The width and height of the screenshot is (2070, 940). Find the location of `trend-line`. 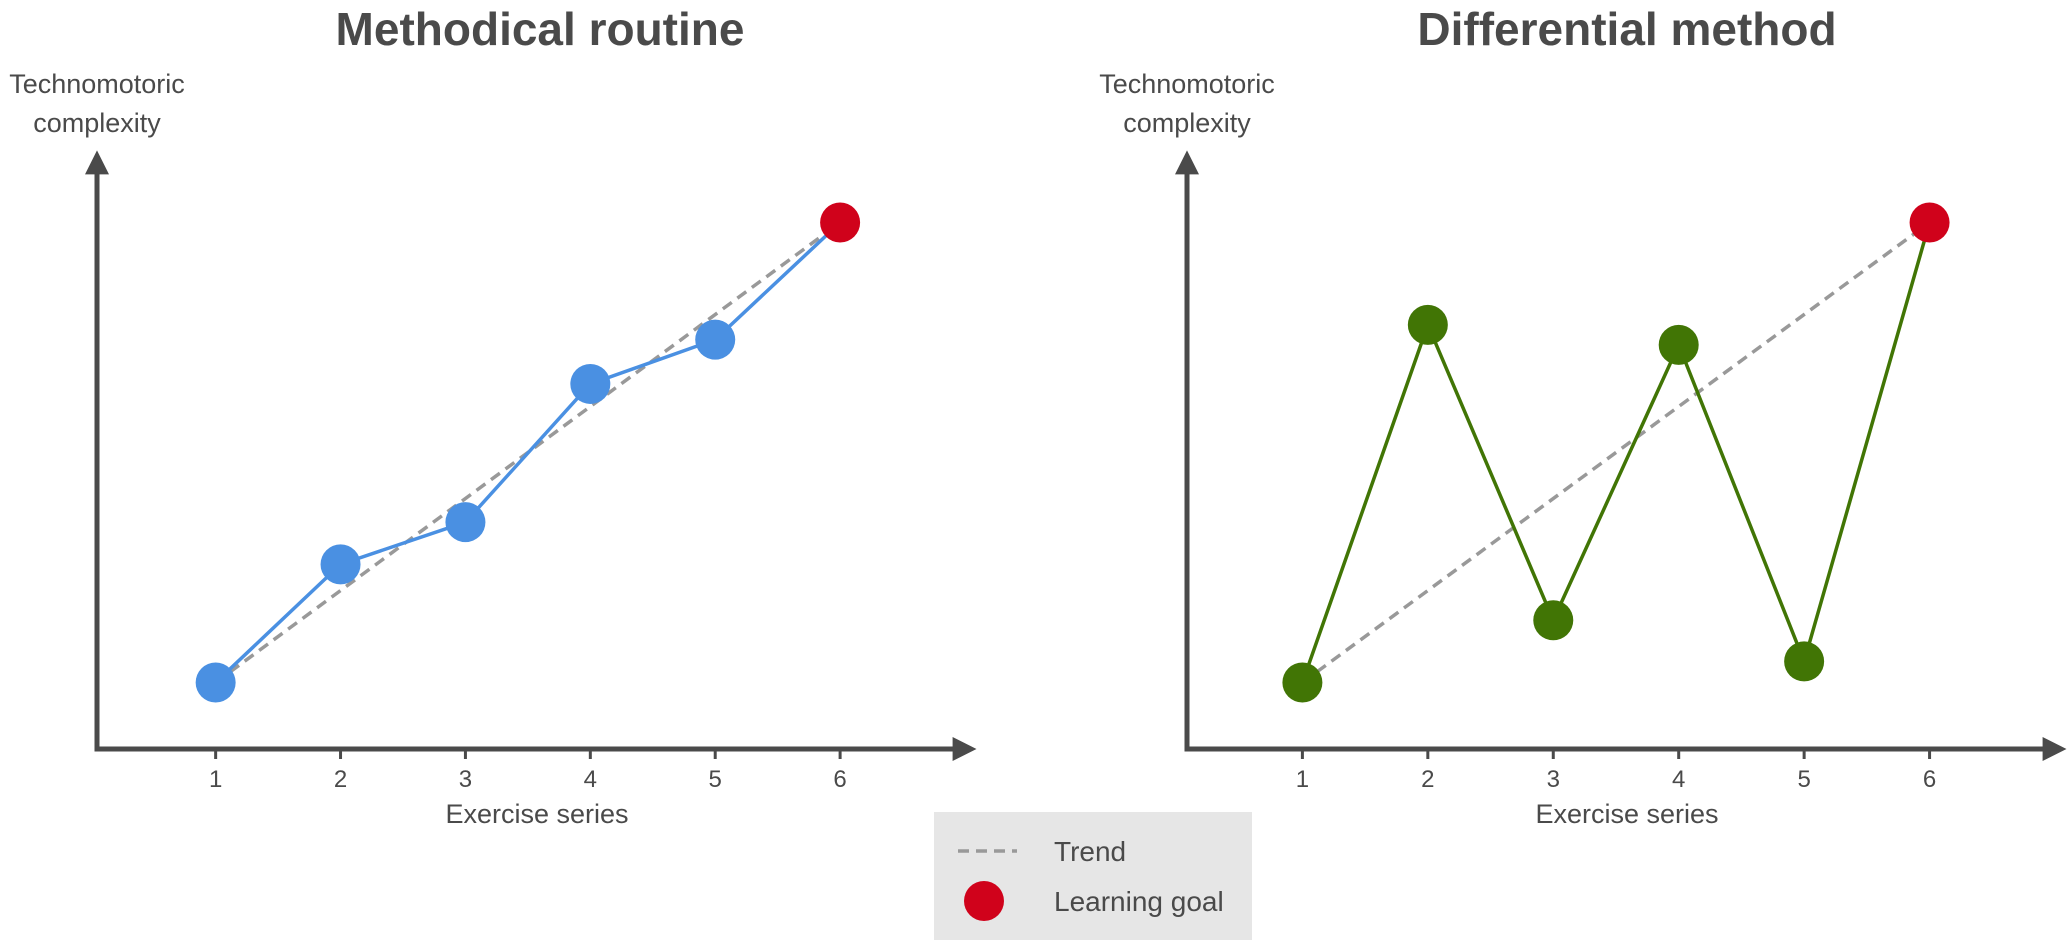

trend-line is located at coordinates (1616, 452).